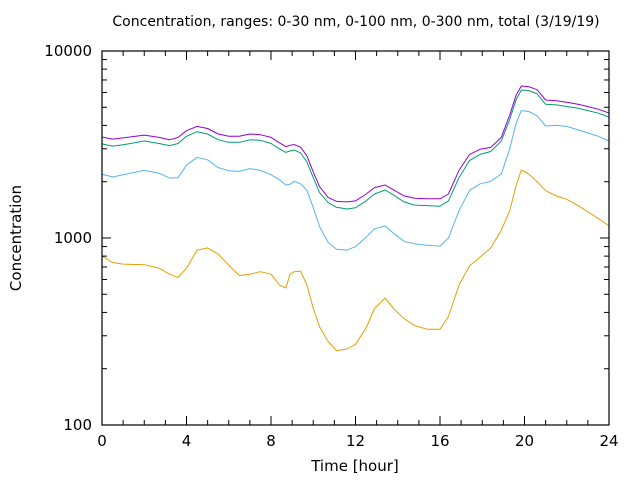  I want to click on y-tick-label: 1000, so click(73, 238).